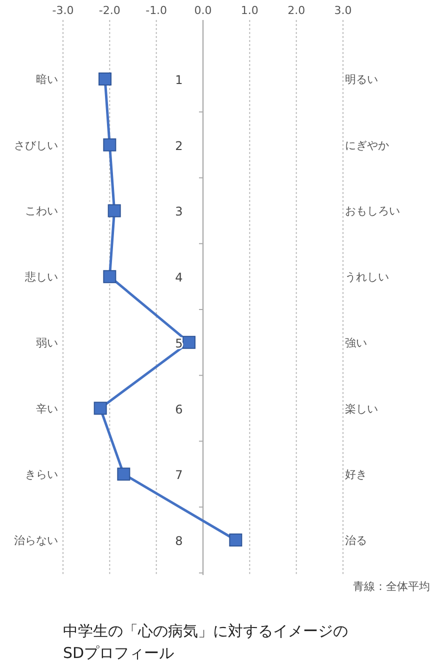 This screenshot has height=667, width=432. What do you see at coordinates (205, 642) in the screenshot?
I see `text: 中学生の「心の病気」に対するイメージのSDプロフィール` at bounding box center [205, 642].